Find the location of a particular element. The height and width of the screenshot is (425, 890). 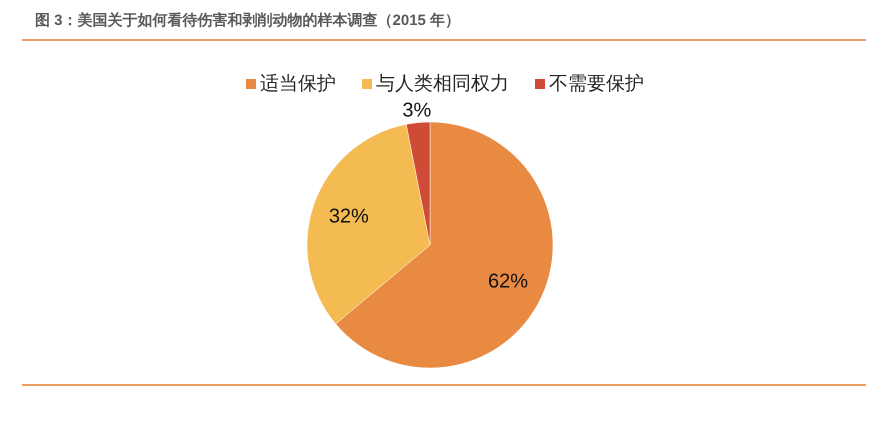

legend-label: 与人类相同权力 is located at coordinates (442, 84).